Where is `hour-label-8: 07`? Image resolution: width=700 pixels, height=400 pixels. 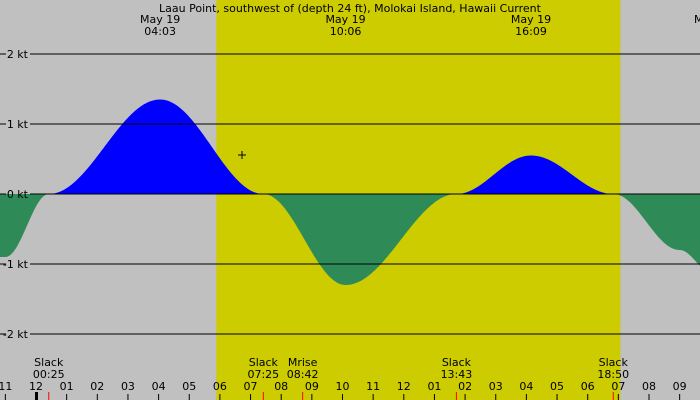 hour-label-8: 07 is located at coordinates (251, 386).